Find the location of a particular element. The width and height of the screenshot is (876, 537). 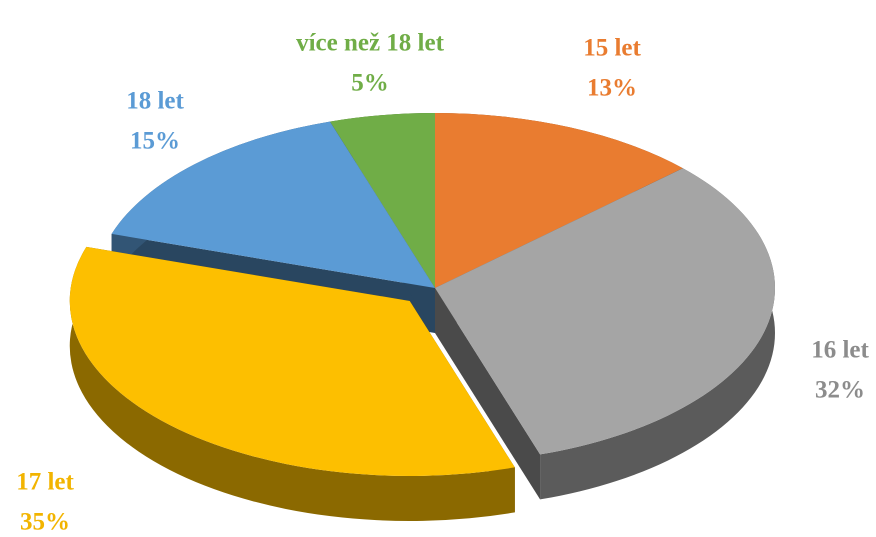

value-label: 15% is located at coordinates (155, 141).